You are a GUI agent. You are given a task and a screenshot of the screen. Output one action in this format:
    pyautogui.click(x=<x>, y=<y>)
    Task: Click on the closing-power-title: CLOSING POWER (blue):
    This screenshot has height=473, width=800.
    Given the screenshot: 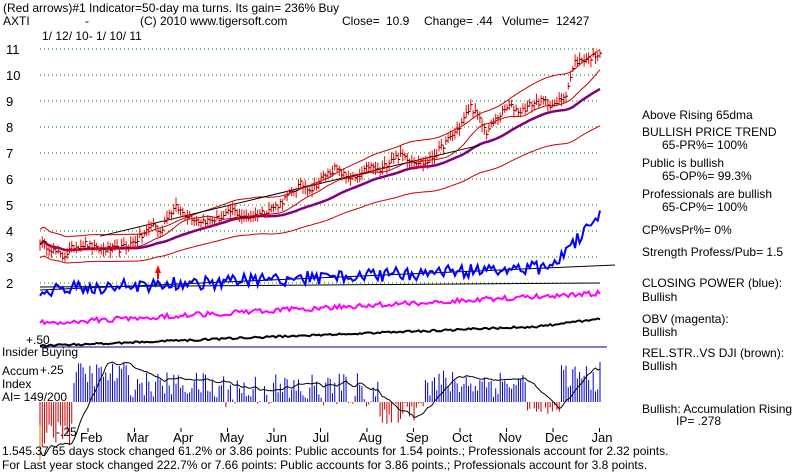 What is the action you would take?
    pyautogui.click(x=712, y=283)
    